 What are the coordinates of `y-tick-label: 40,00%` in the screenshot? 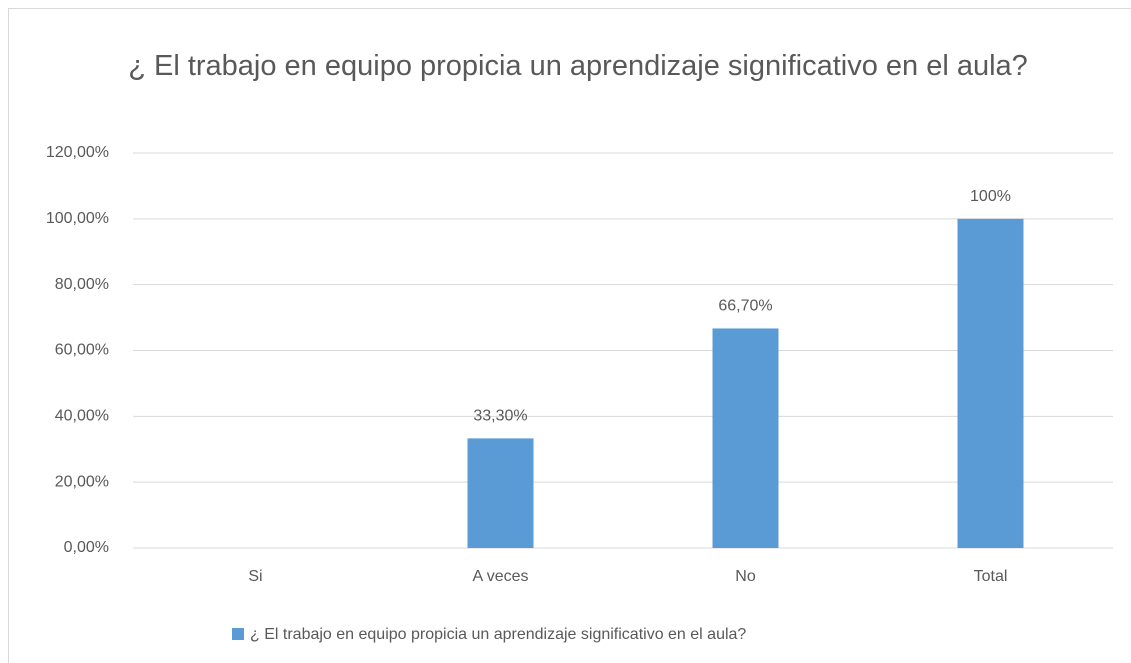 It's located at (82, 416).